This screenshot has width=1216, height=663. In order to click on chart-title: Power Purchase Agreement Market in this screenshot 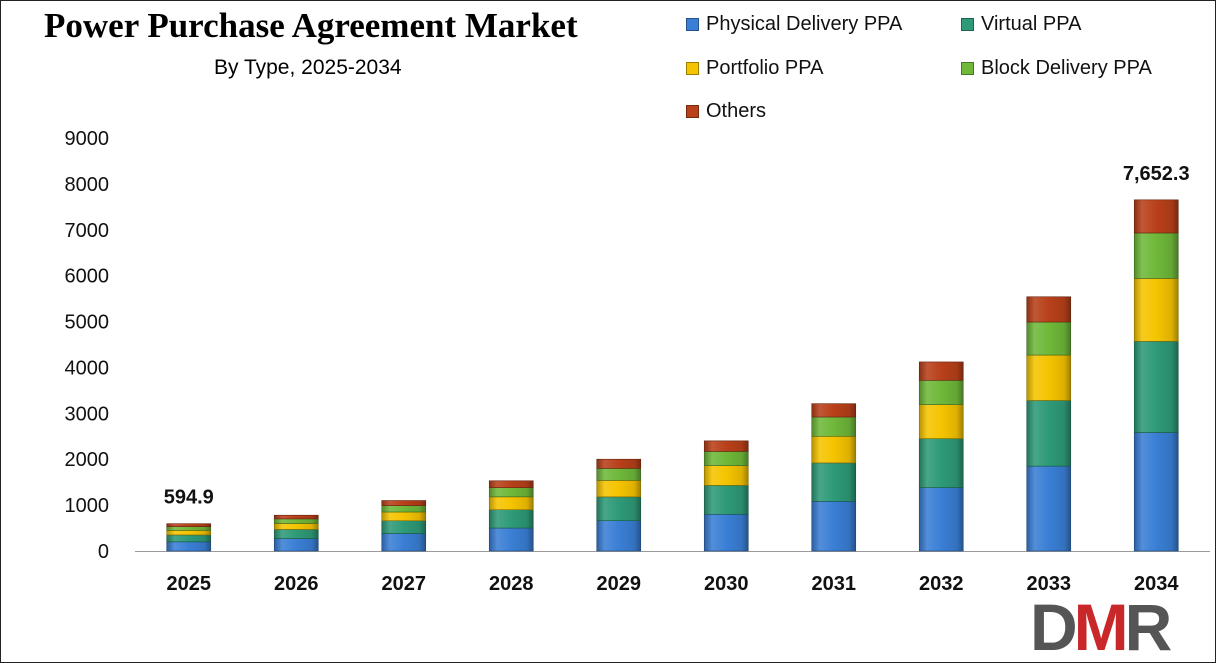, I will do `click(311, 25)`.